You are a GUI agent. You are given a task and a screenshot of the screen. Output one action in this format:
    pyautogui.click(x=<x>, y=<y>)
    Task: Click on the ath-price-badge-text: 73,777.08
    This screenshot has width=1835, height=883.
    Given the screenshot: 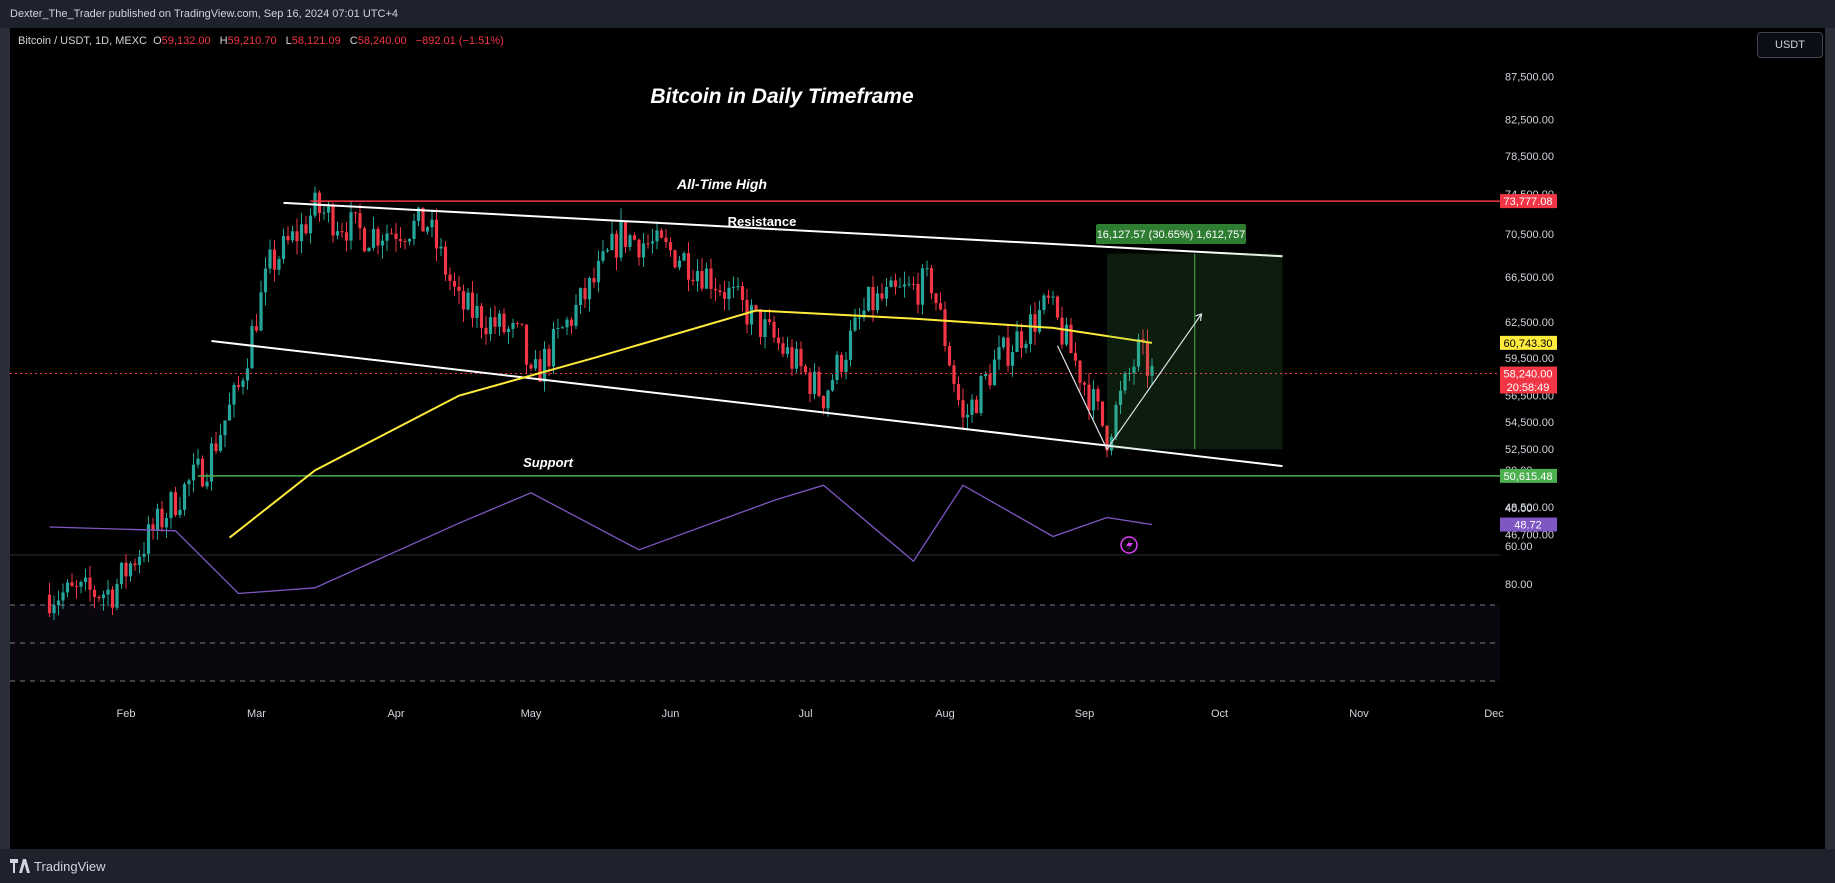 What is the action you would take?
    pyautogui.click(x=1528, y=202)
    